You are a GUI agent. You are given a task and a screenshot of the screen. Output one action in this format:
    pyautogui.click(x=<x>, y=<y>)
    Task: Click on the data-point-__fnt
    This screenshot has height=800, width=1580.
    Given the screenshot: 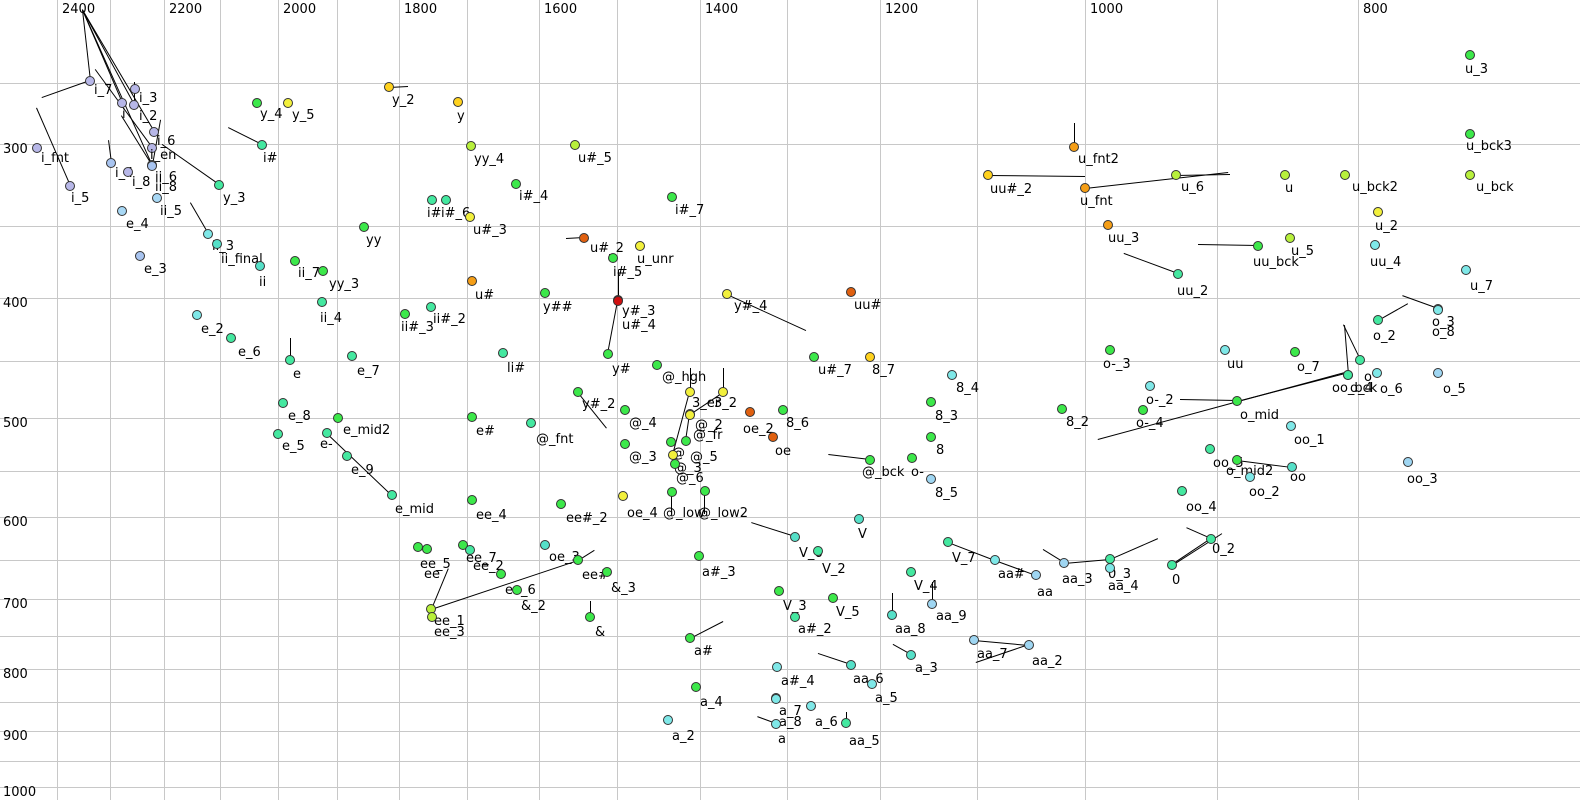 What is the action you would take?
    pyautogui.click(x=531, y=423)
    